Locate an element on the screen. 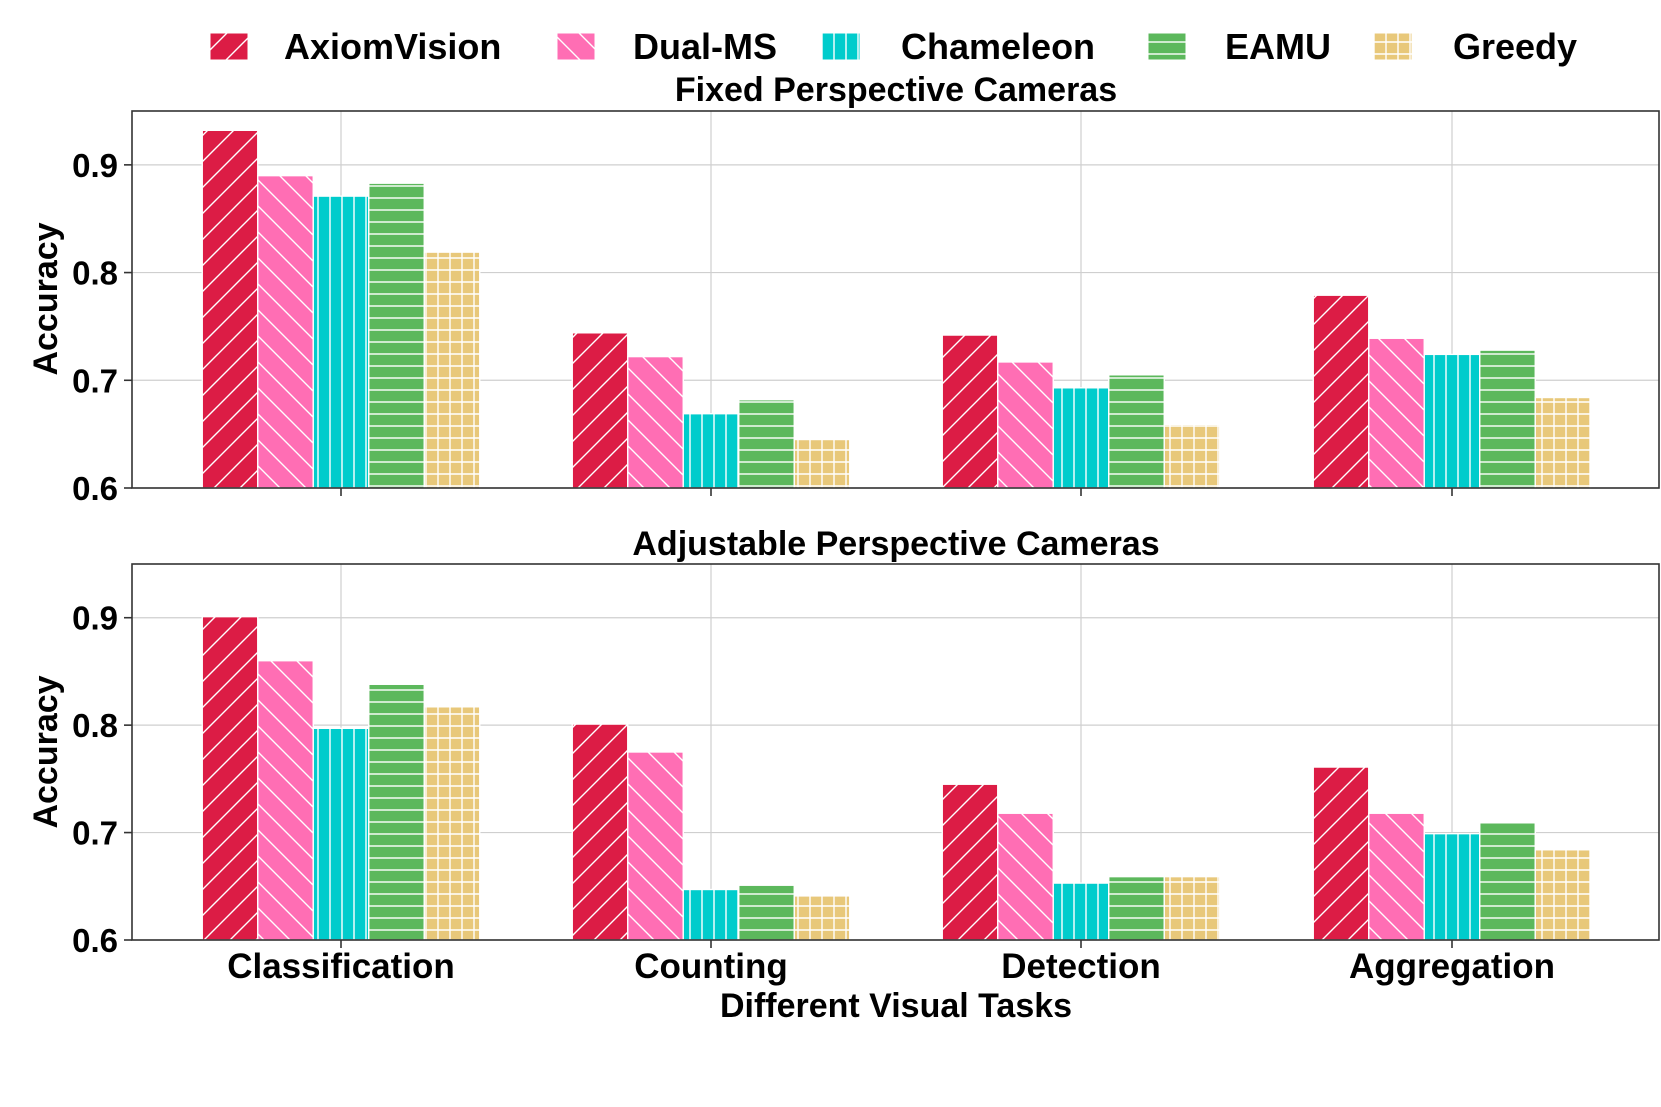 The height and width of the screenshot is (1107, 1661). x-tick-label-aggregation: Aggregation is located at coordinates (1452, 966).